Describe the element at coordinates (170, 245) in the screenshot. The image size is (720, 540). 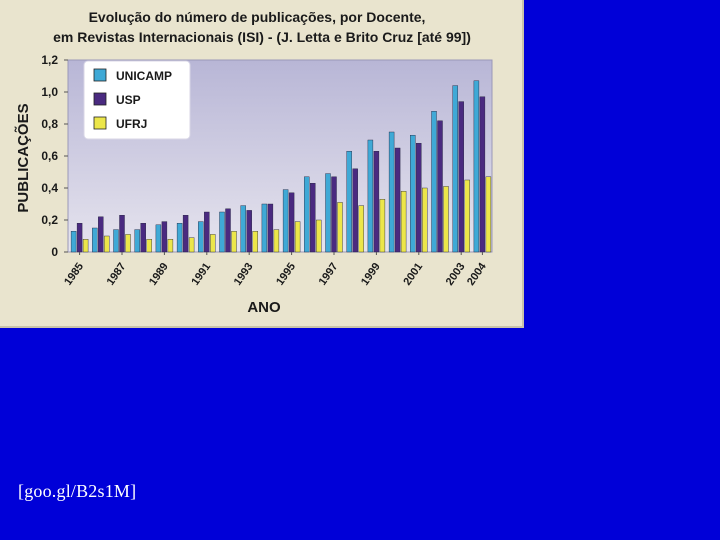
I see `bar-ufrj-1989: UFRJ 1989: 0.08` at that location.